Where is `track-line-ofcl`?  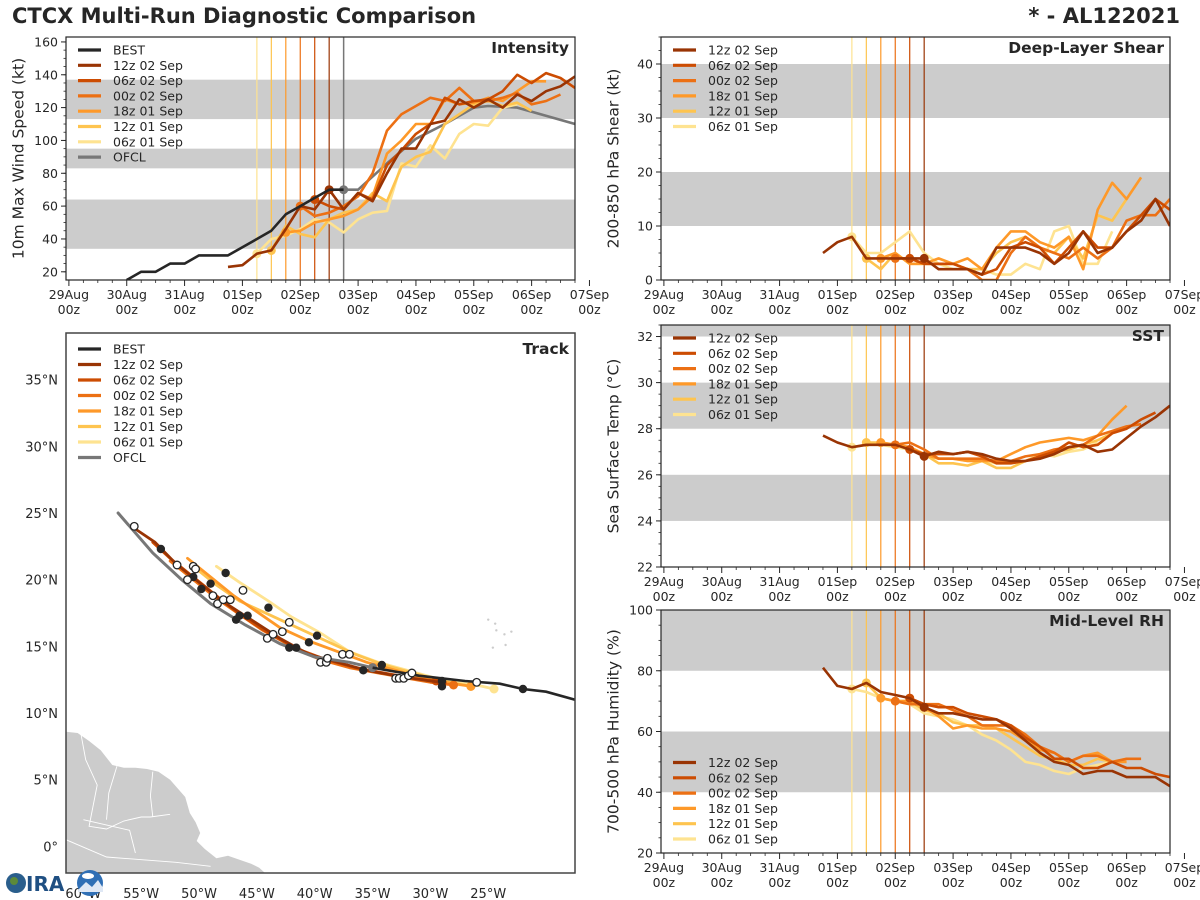
track-line-ofcl is located at coordinates (245, 590).